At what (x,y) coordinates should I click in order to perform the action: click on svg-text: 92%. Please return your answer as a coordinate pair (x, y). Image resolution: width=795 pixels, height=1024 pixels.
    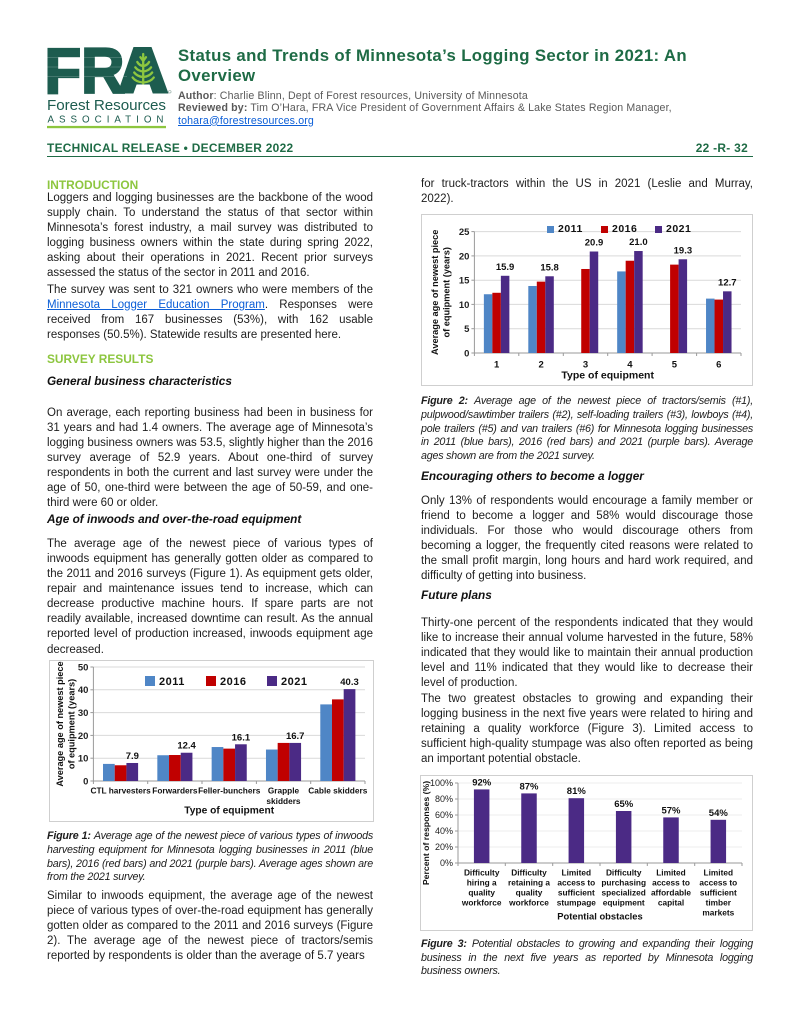
    Looking at the image, I should click on (482, 782).